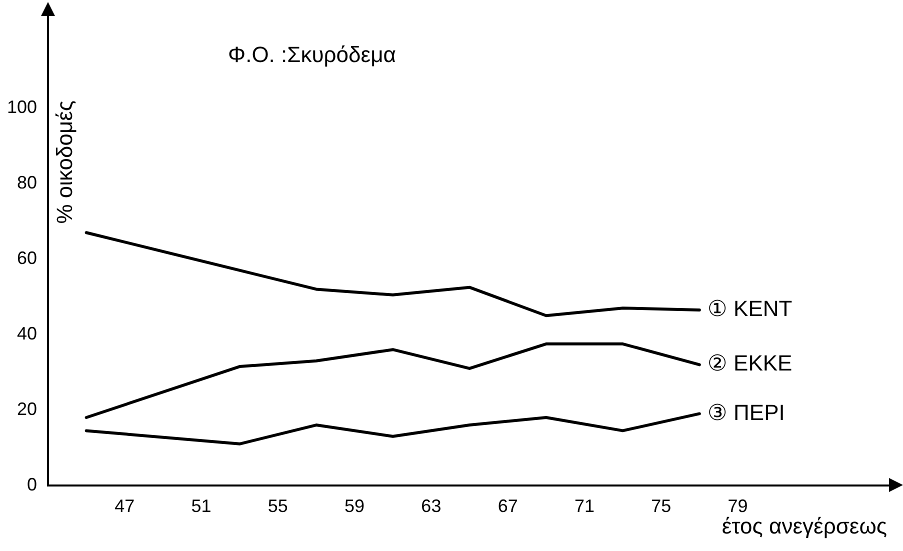 The image size is (903, 551). Describe the element at coordinates (27, 182) in the screenshot. I see `y-tick-label: 80` at that location.